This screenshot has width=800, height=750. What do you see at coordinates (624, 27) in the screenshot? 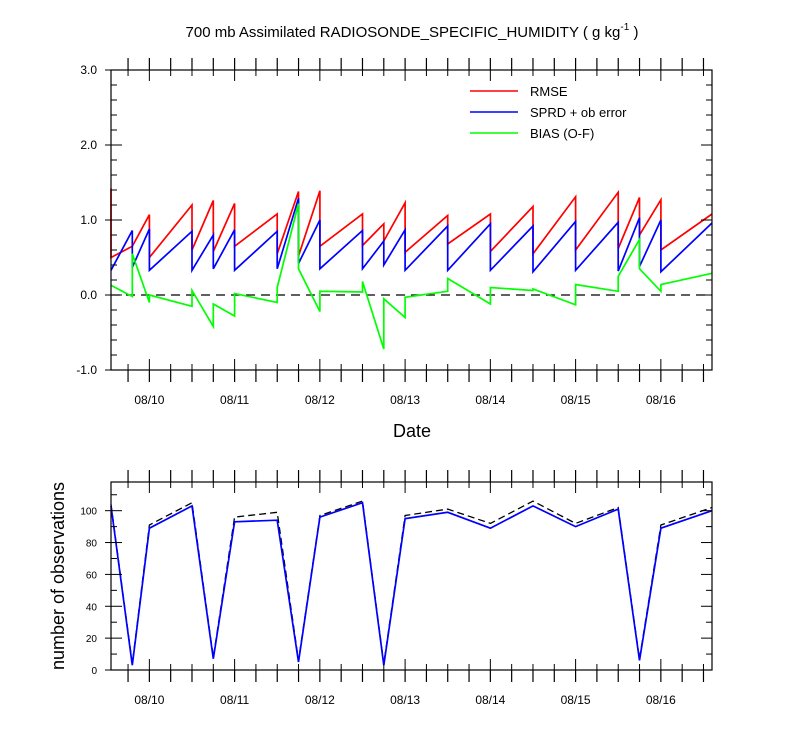
I see `title-superscript: -1` at bounding box center [624, 27].